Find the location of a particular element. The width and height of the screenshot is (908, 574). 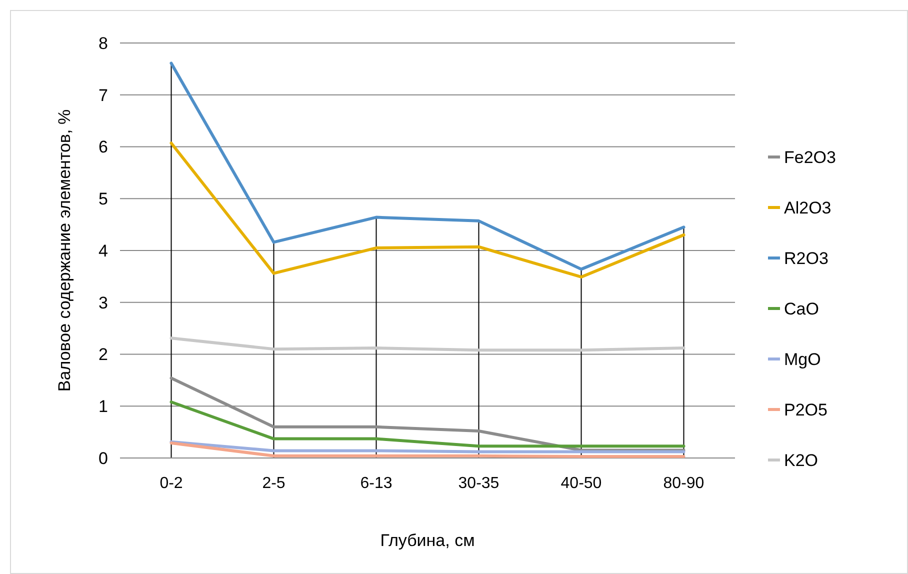

y-tick-label: 3 is located at coordinates (103, 302).